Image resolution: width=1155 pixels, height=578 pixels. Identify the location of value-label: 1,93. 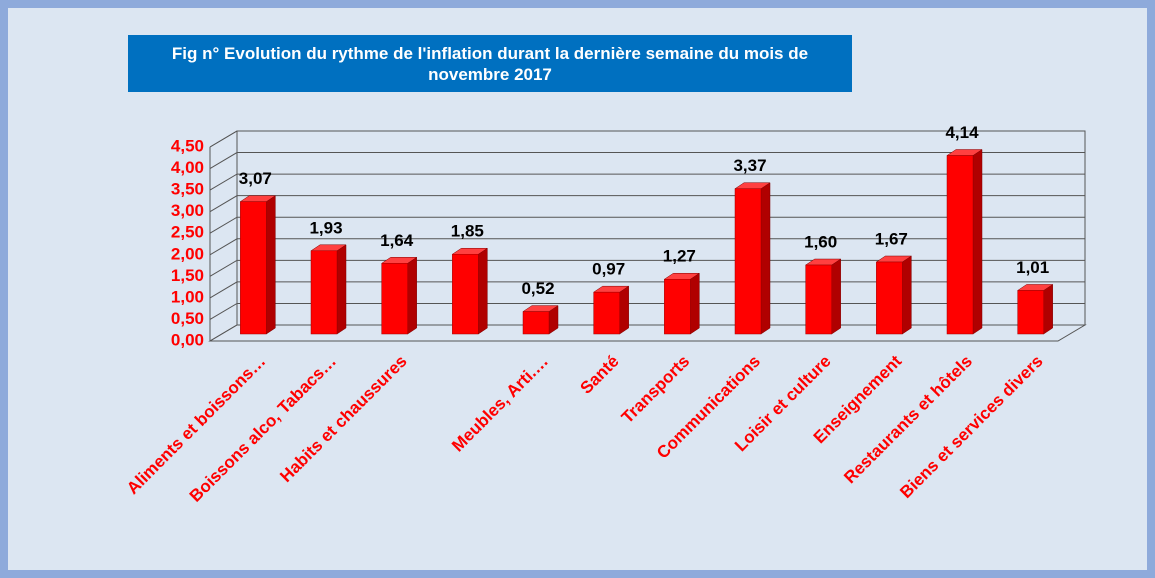
(325, 227).